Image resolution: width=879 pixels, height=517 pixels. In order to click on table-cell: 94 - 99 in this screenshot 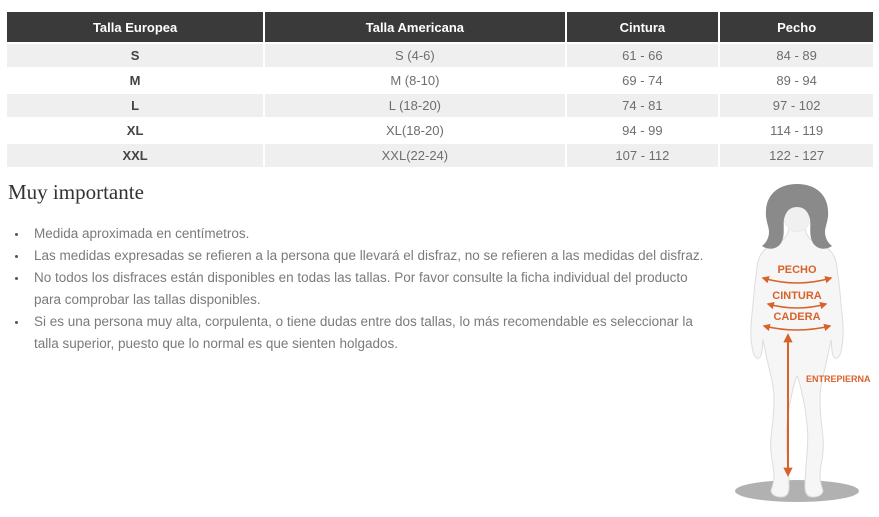, I will do `click(642, 131)`.